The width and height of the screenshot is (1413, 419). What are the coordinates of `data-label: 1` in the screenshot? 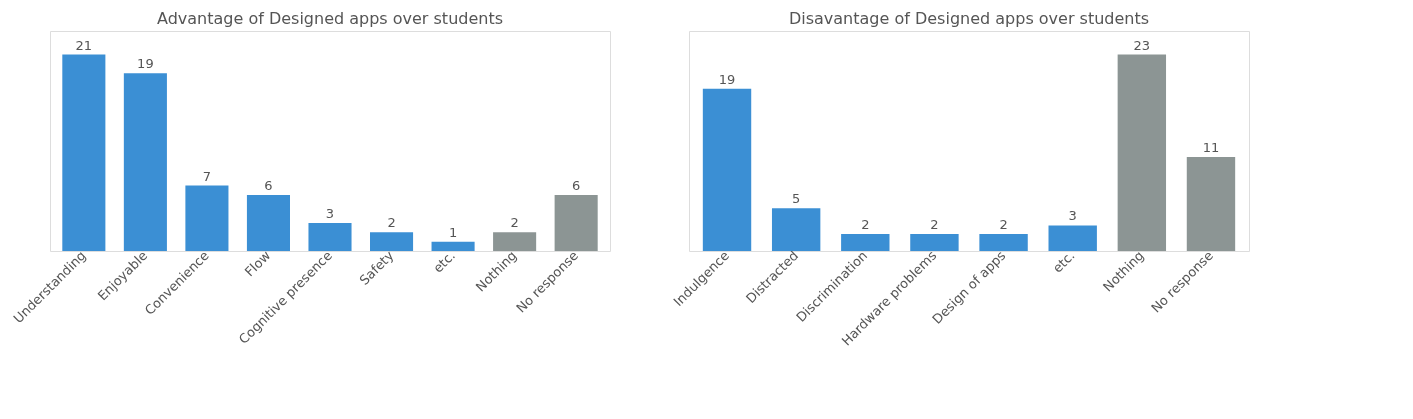 It's located at (453, 232).